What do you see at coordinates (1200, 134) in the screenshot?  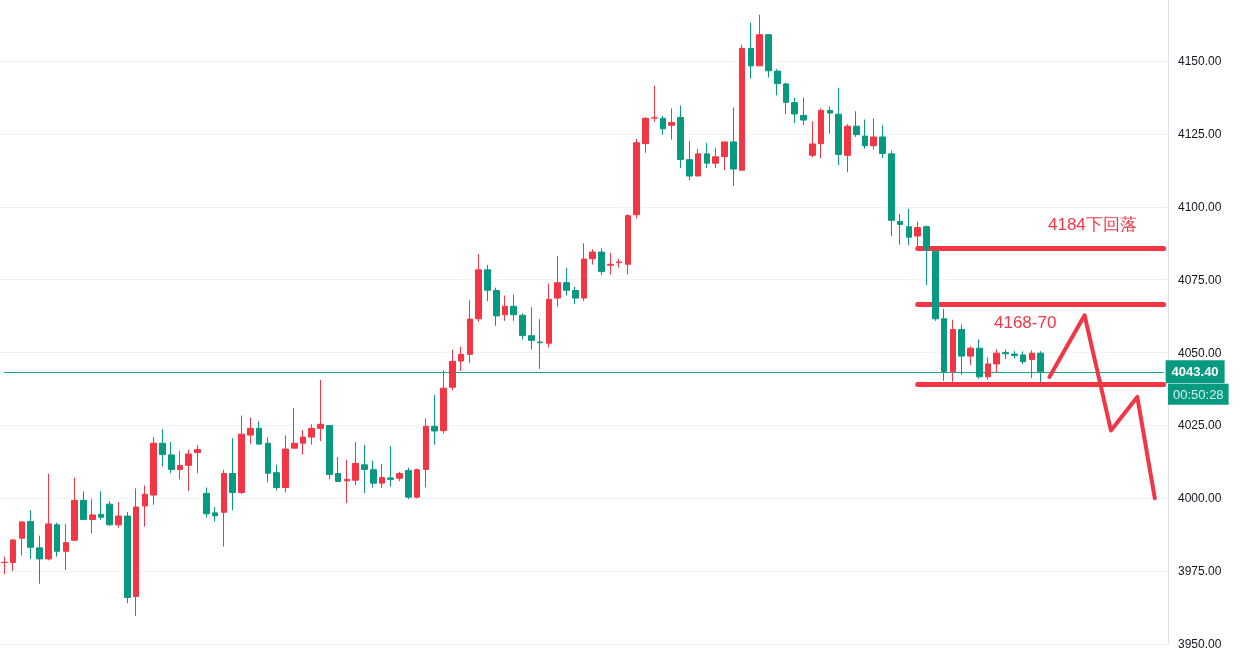 I see `y-tick-label: 4125.00` at bounding box center [1200, 134].